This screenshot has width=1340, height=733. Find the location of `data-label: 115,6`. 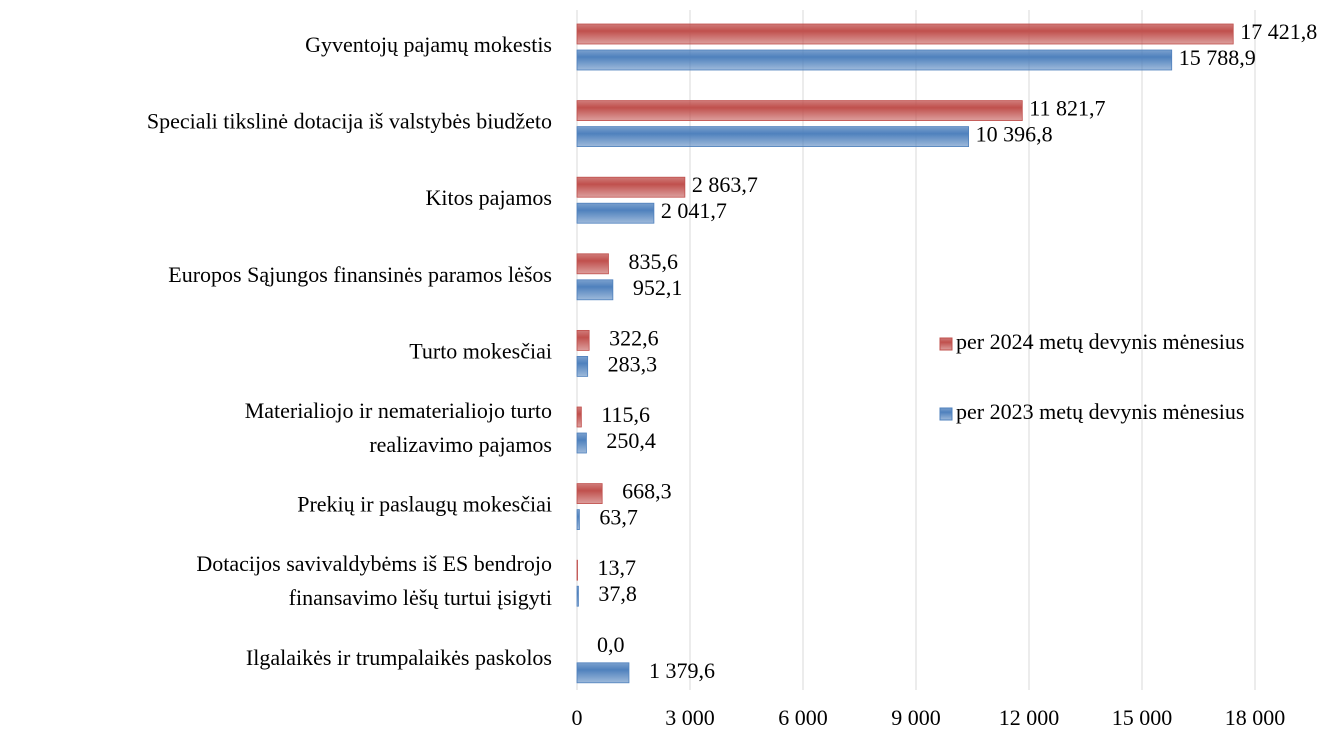

data-label: 115,6 is located at coordinates (625, 414).